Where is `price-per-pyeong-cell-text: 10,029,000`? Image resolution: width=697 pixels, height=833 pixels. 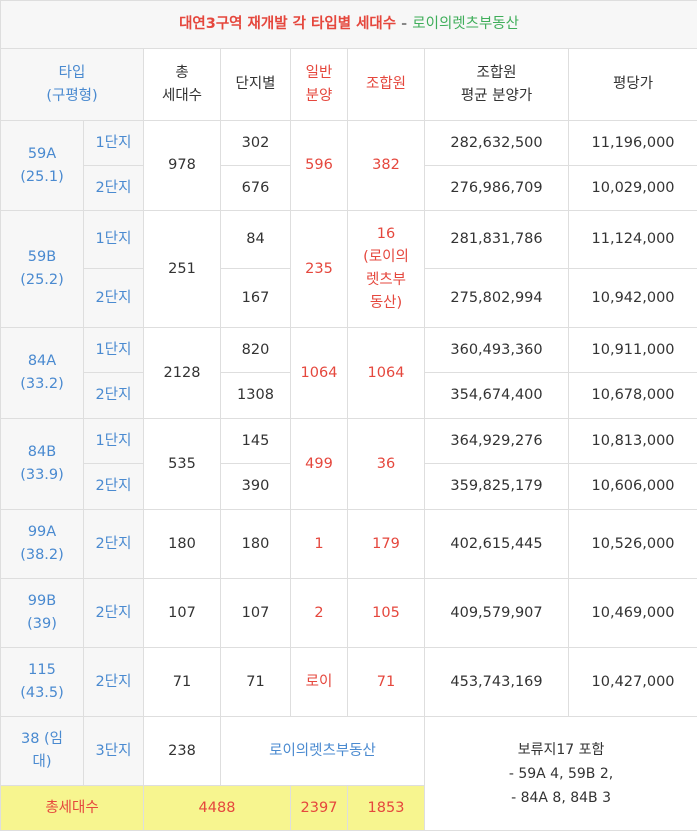
price-per-pyeong-cell-text: 10,029,000 is located at coordinates (633, 187).